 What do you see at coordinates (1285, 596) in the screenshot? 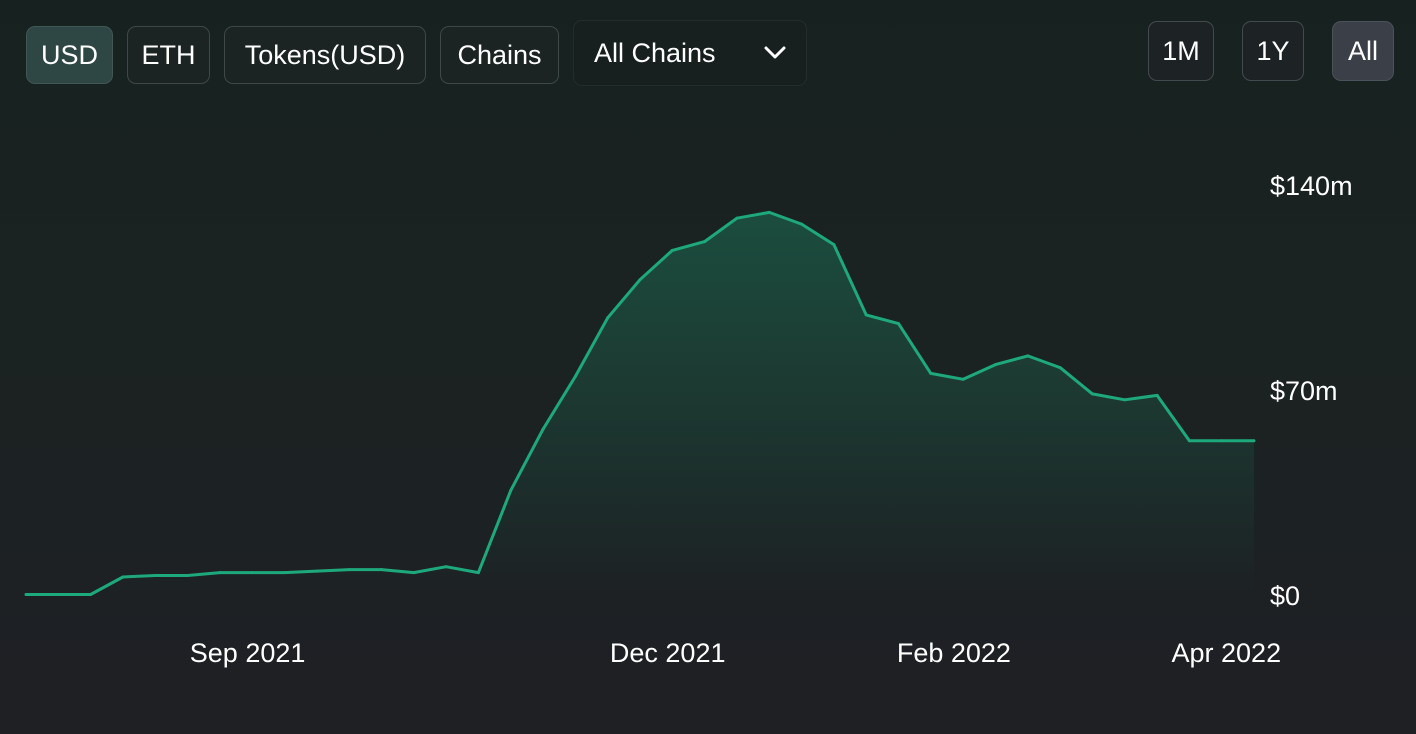
I see `y-tick-label: $0` at bounding box center [1285, 596].